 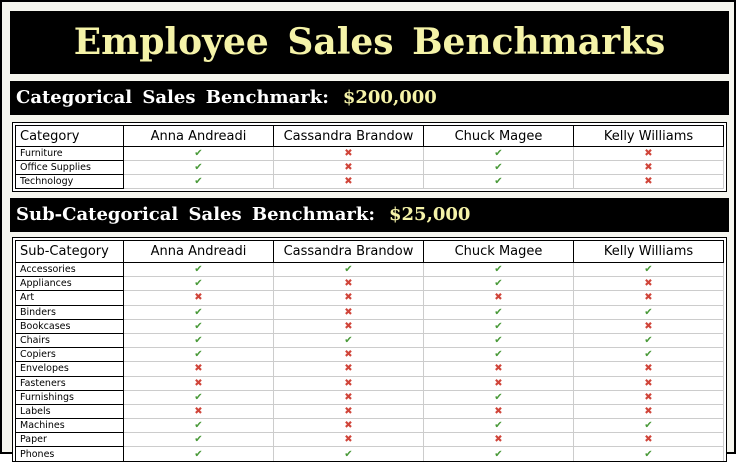 I want to click on table-row: Phones ✔ ✔ ✔ ✔, so click(x=369, y=453).